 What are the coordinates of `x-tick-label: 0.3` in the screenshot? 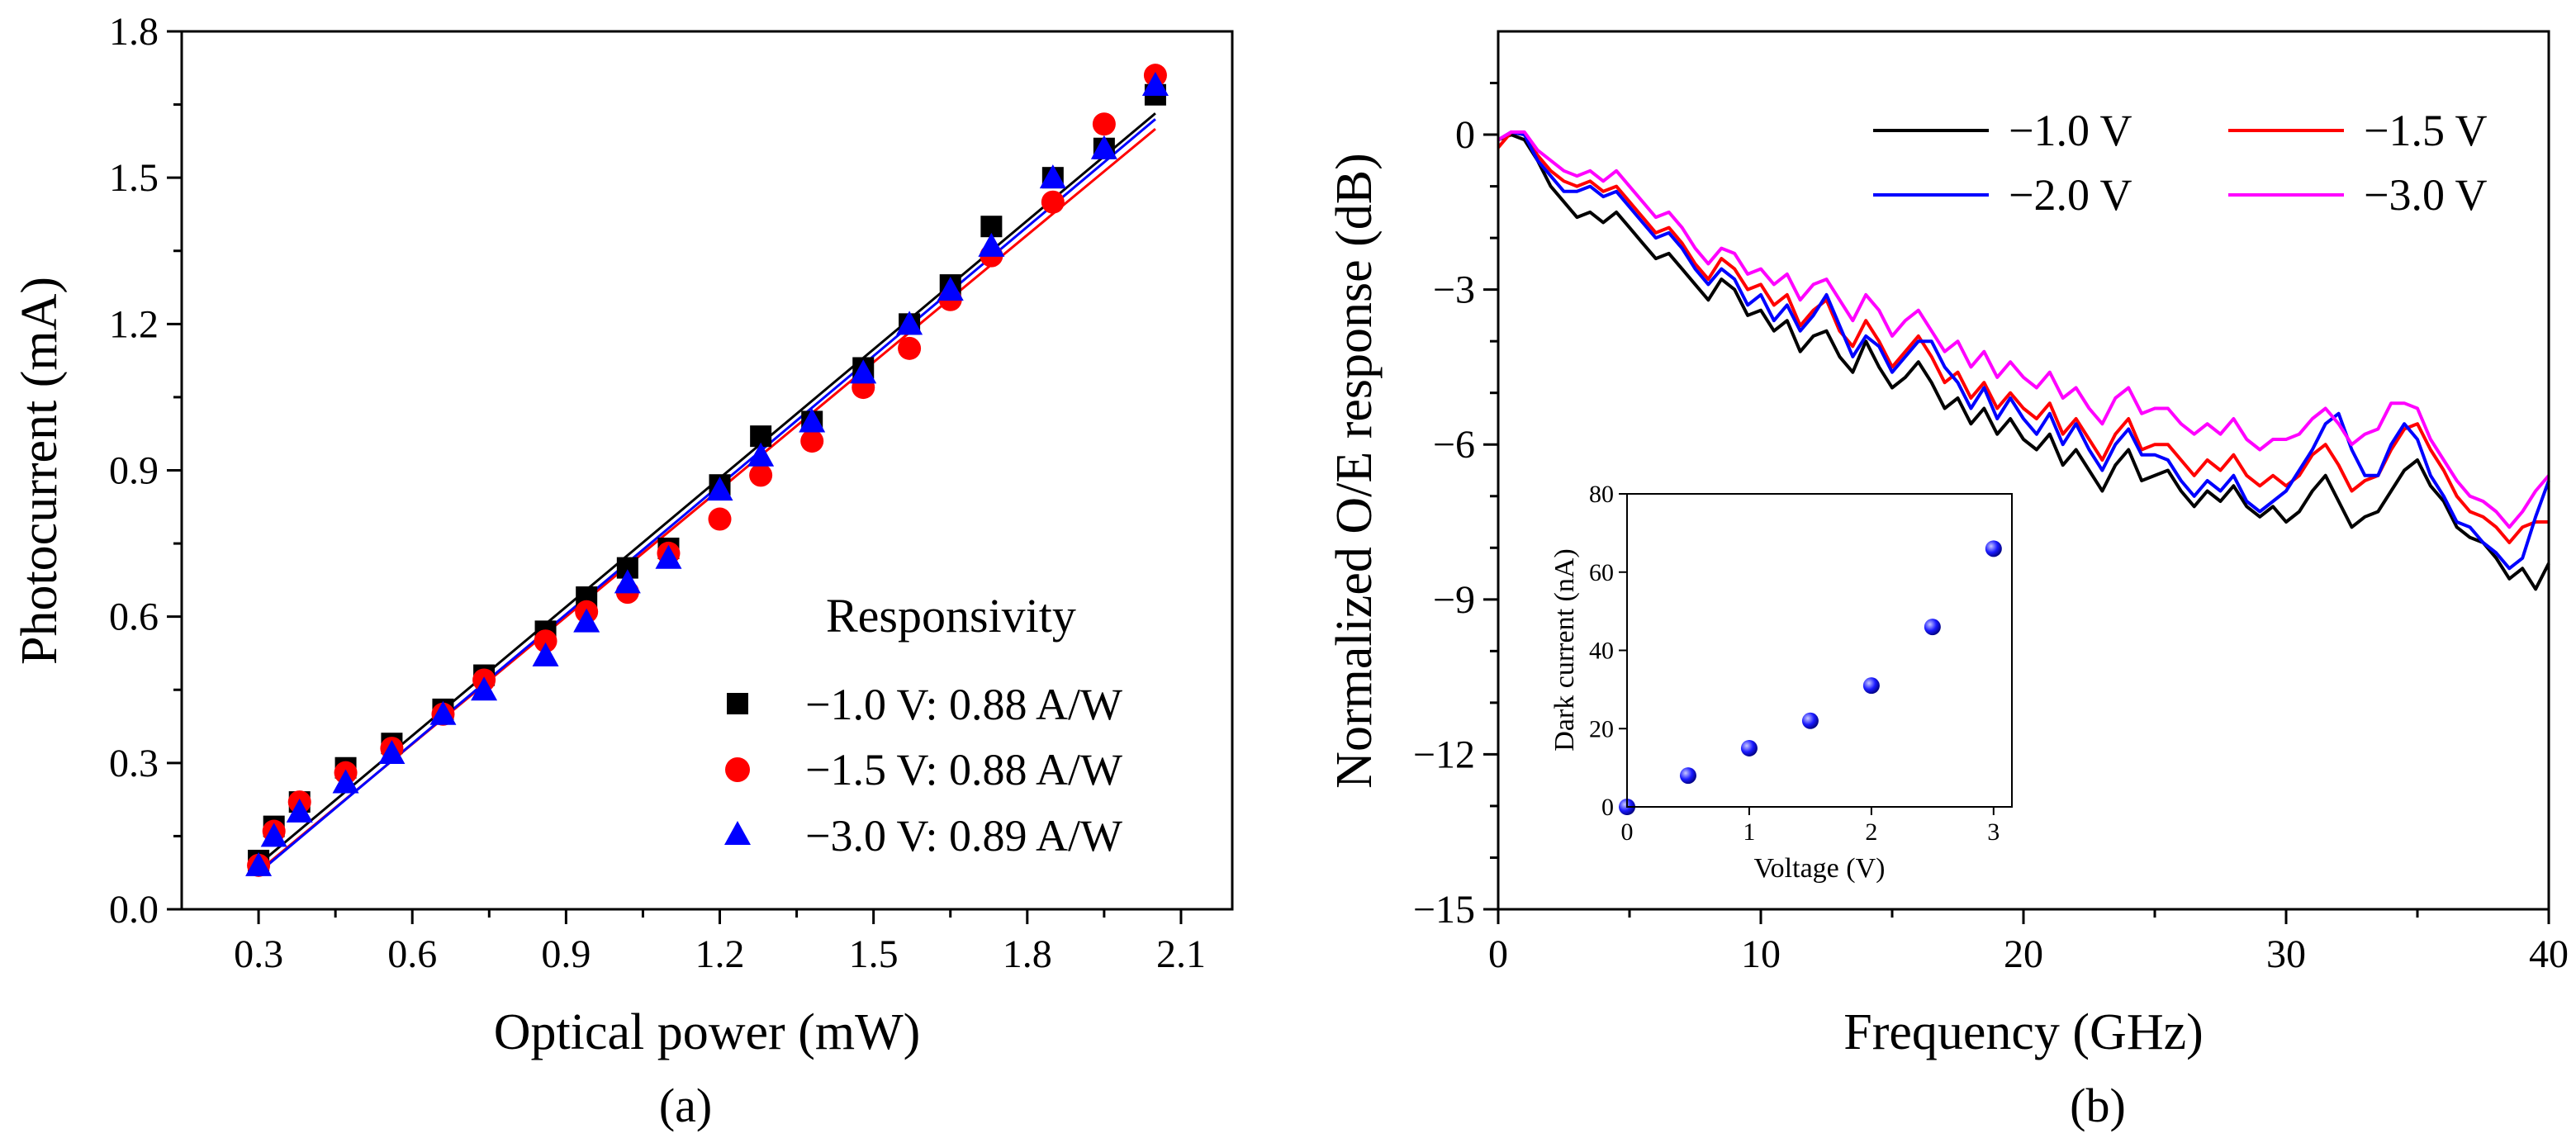 It's located at (258, 954).